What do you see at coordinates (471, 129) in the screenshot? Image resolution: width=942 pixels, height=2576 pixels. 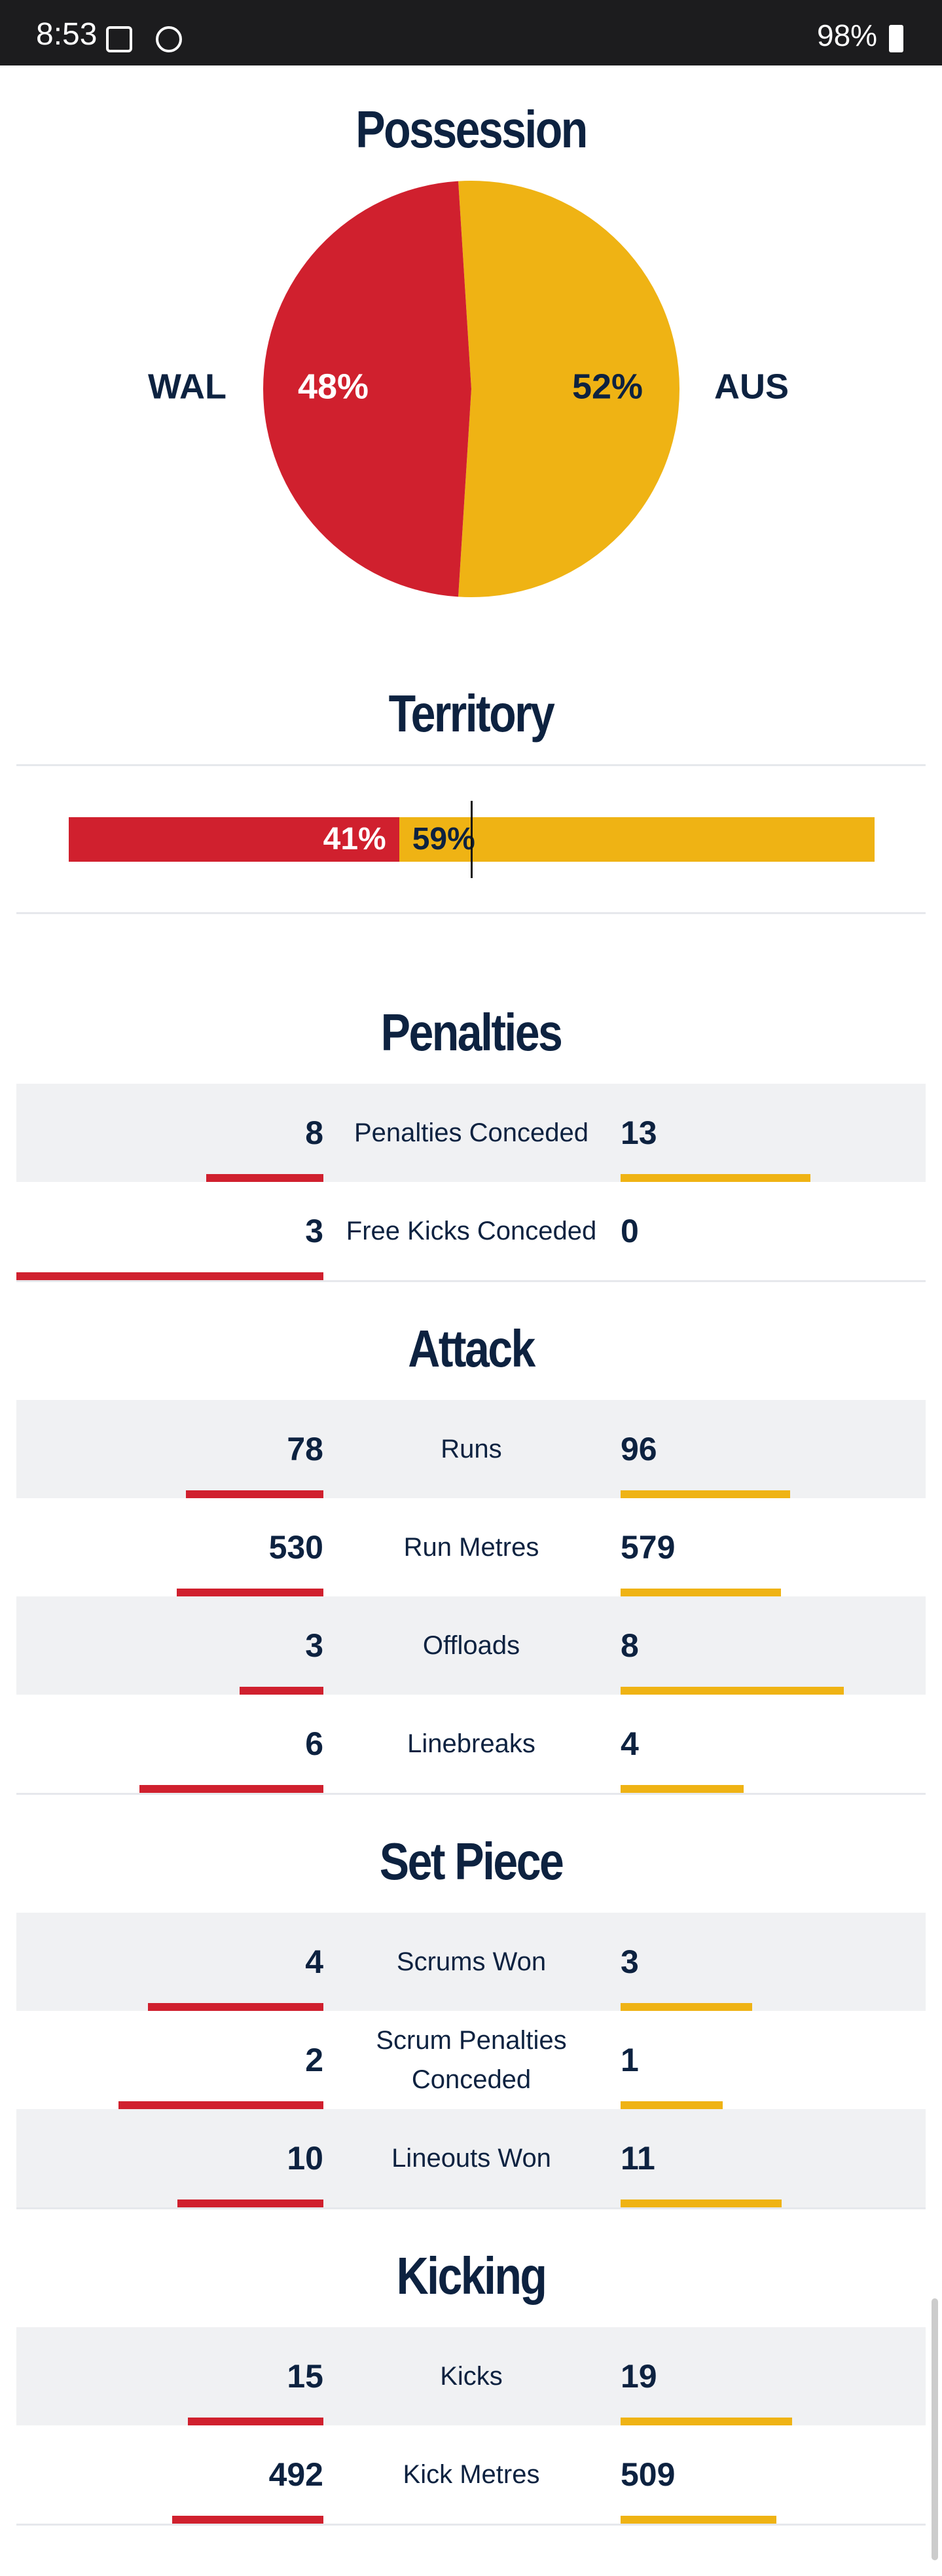 I see `possession-title: Possession` at bounding box center [471, 129].